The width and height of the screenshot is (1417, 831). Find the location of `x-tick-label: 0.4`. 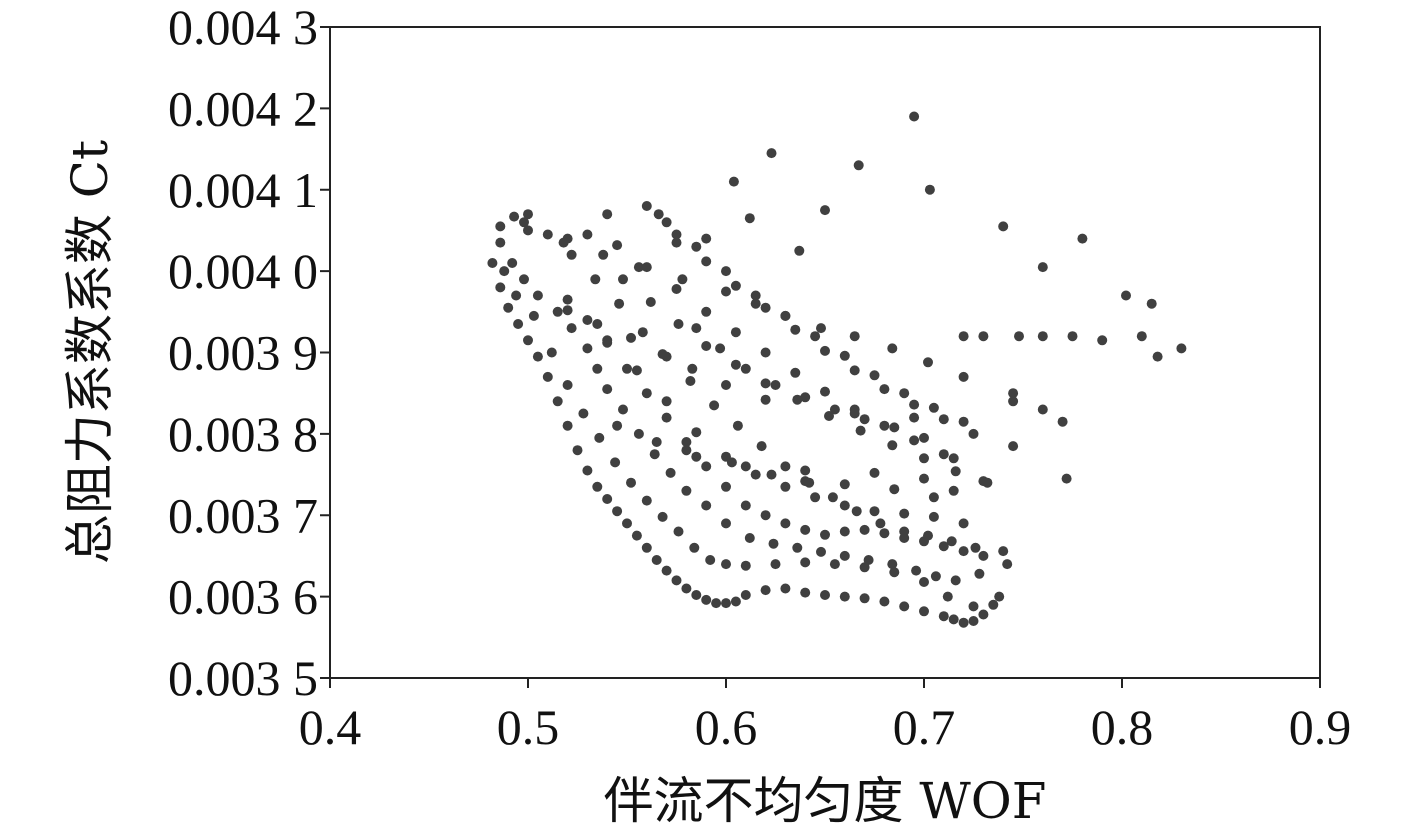

x-tick-label: 0.4 is located at coordinates (330, 727).